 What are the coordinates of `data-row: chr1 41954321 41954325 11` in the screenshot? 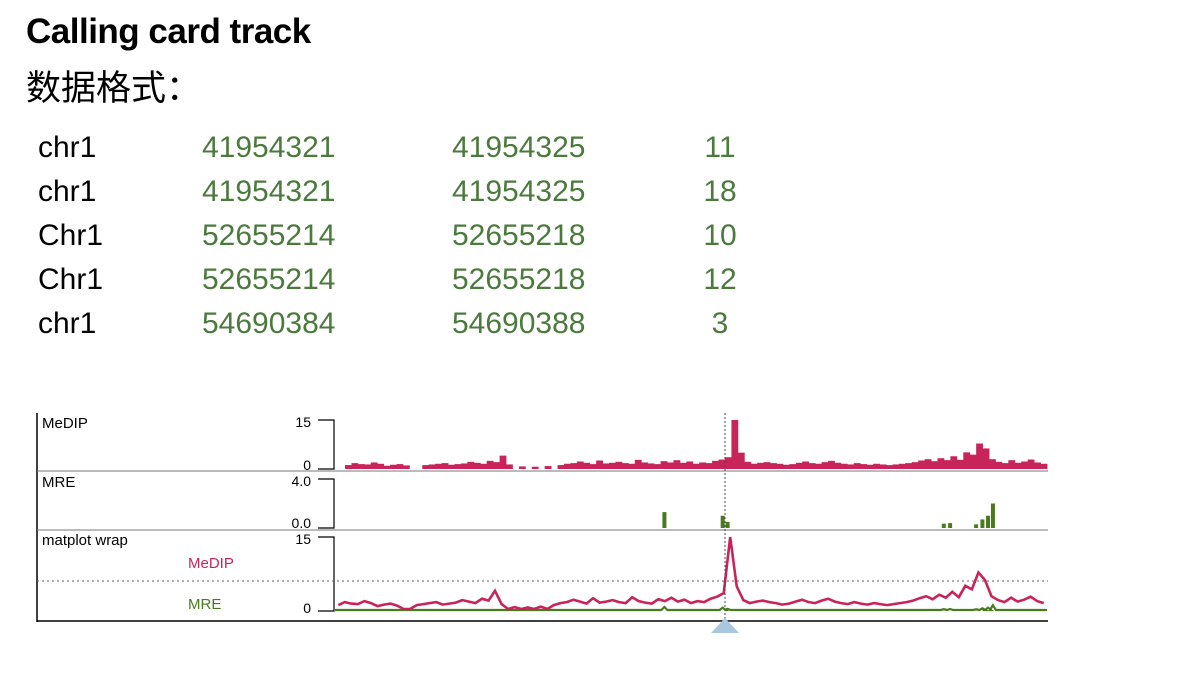 It's located at (394, 148).